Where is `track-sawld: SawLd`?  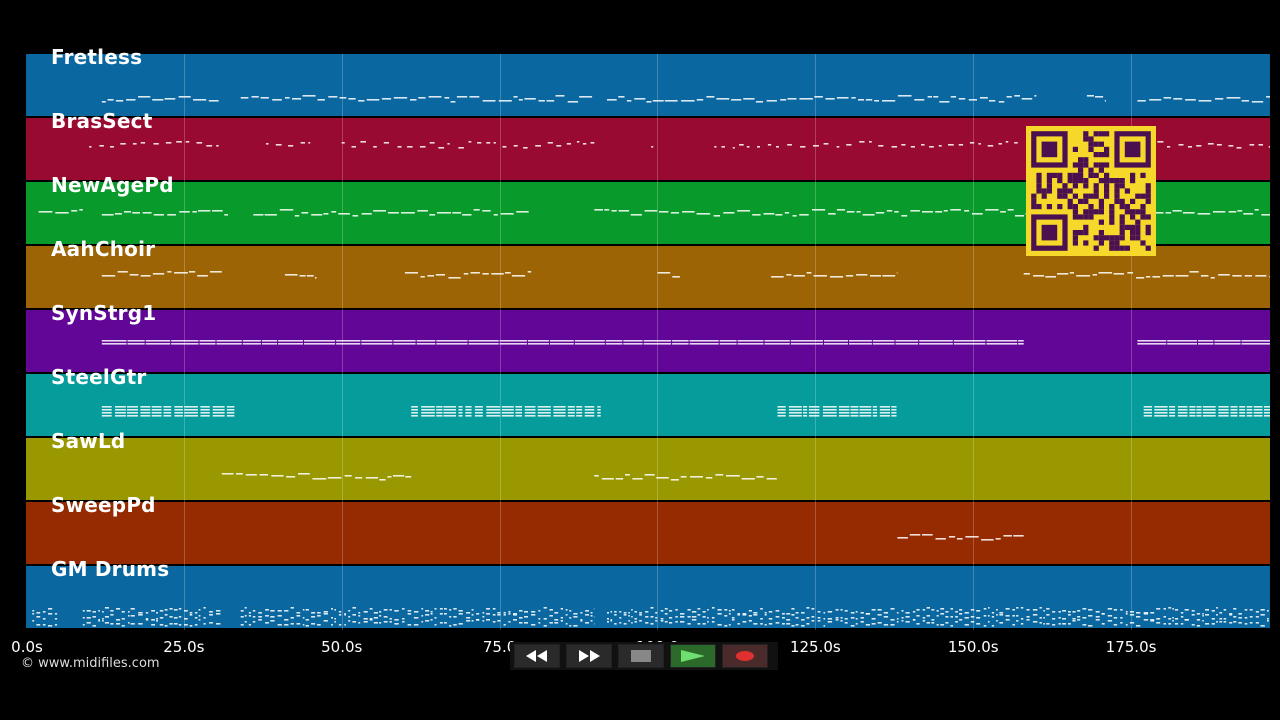
track-sawld: SawLd is located at coordinates (648, 464).